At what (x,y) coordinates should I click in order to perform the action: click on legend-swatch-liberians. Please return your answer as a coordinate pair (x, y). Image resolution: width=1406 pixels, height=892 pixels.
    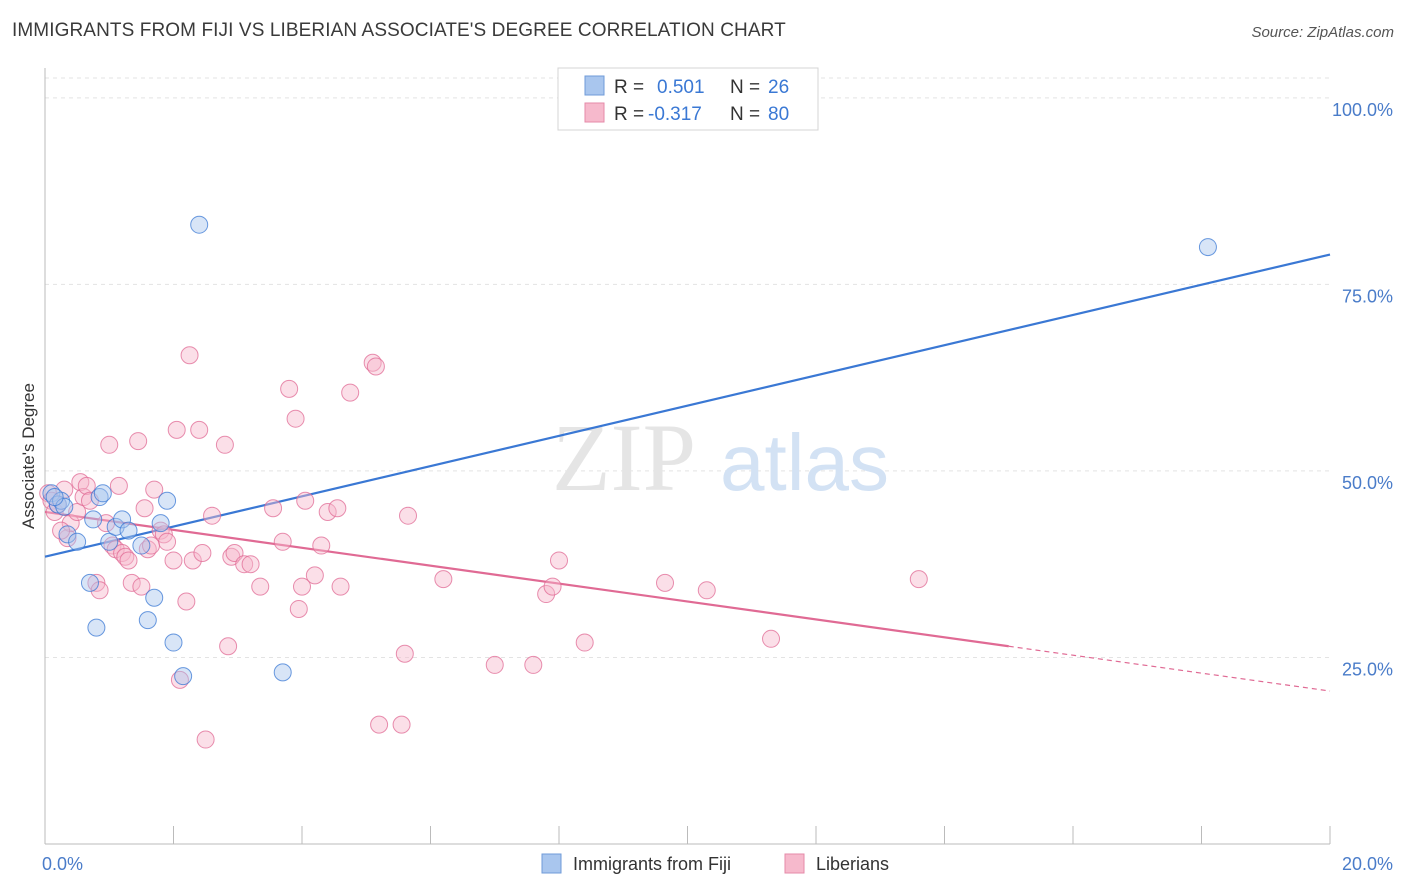
    Looking at the image, I should click on (594, 112).